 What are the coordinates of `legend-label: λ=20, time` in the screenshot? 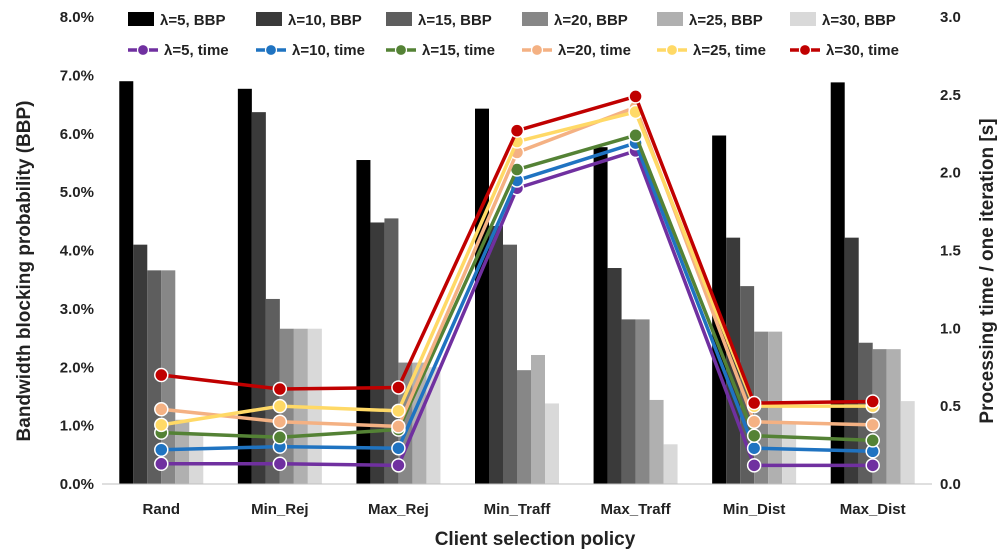 It's located at (594, 50).